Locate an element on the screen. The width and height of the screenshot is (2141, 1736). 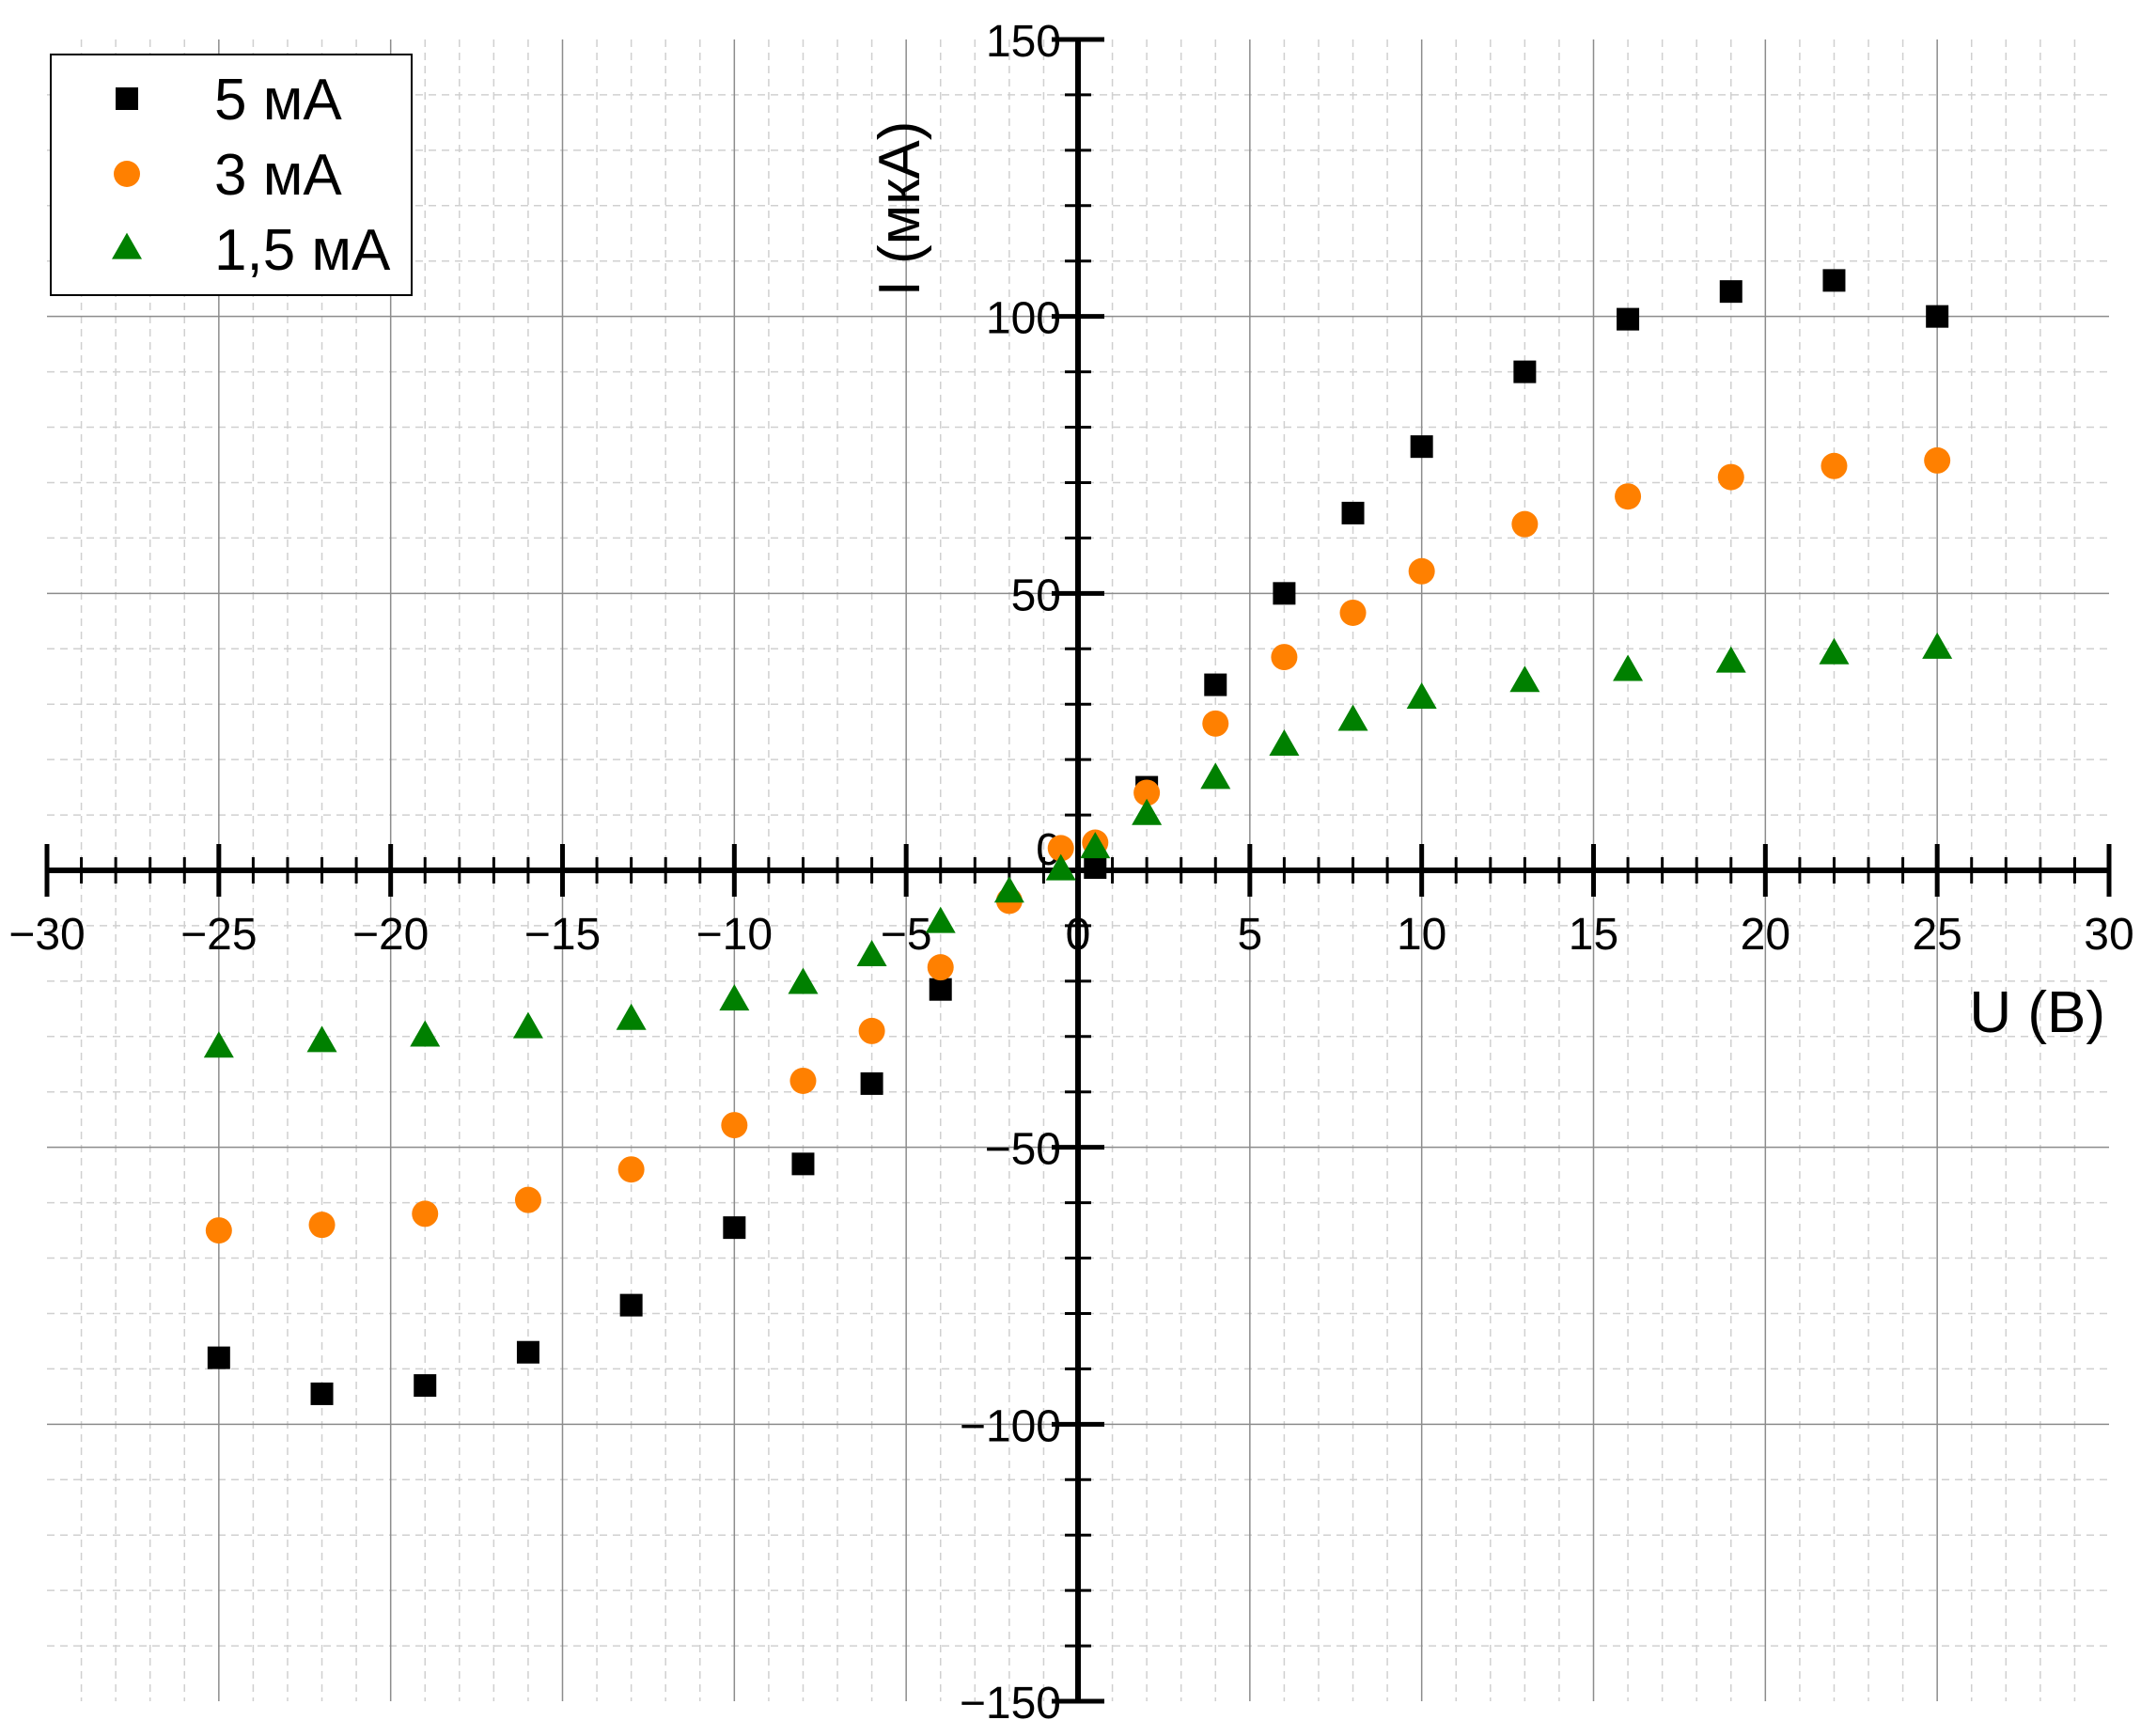
x-tick-label: −20 is located at coordinates (391, 935).